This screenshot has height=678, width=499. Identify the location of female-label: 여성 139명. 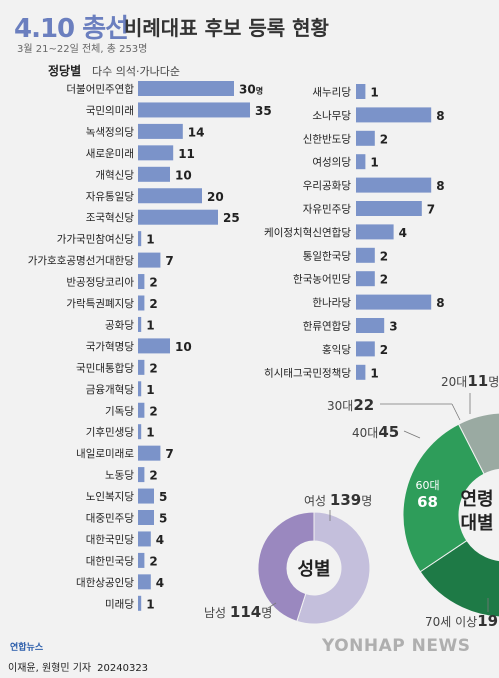
(338, 500).